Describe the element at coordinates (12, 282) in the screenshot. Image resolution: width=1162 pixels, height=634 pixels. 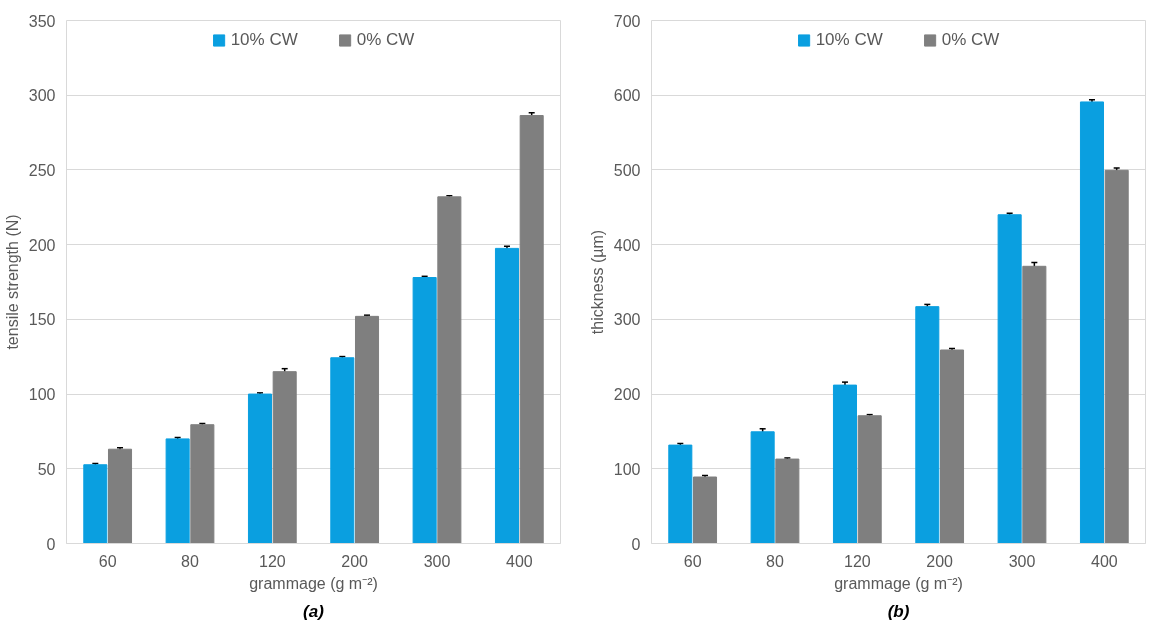
I see `y-axis-title: tensile strength (N)` at that location.